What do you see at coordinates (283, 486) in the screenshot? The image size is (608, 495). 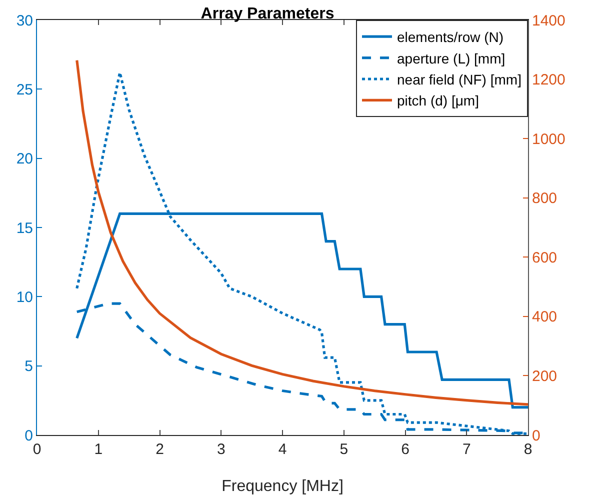 I see `x-axis-title: Frequency [MHz]` at bounding box center [283, 486].